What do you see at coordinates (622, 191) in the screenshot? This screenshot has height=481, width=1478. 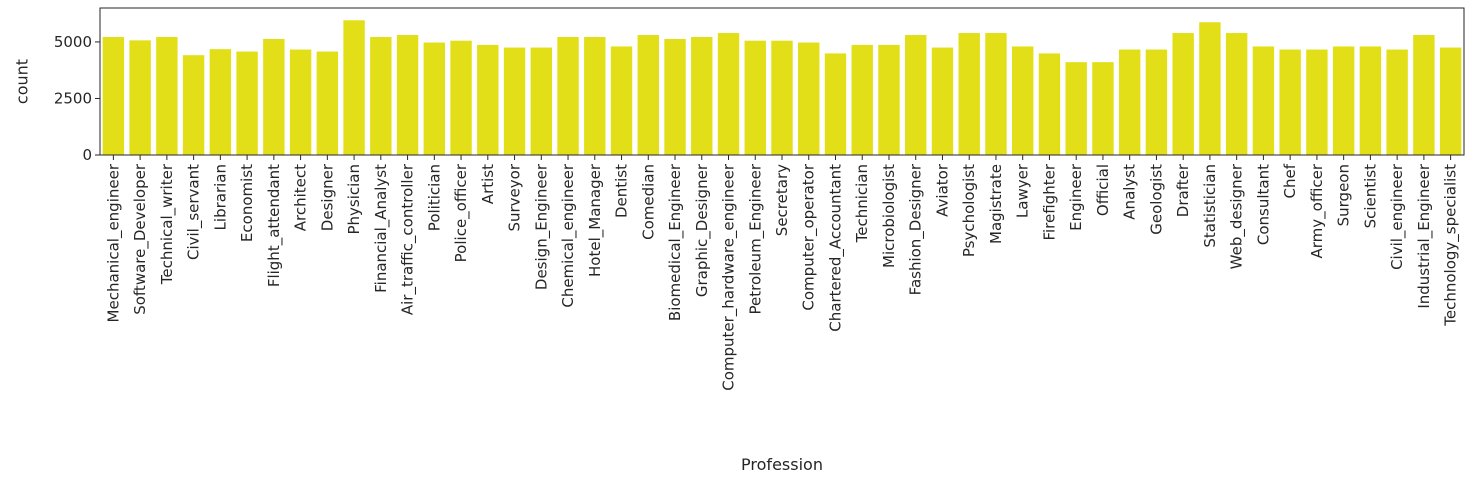 I see `x-tick-label: Dentist` at bounding box center [622, 191].